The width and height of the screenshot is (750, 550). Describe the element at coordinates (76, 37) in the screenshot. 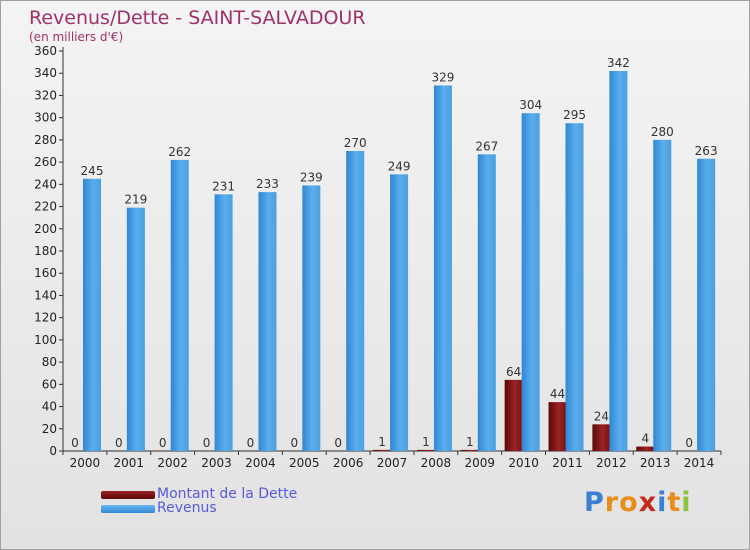

I see `chart-subtitle: (en milliers d'€)` at that location.